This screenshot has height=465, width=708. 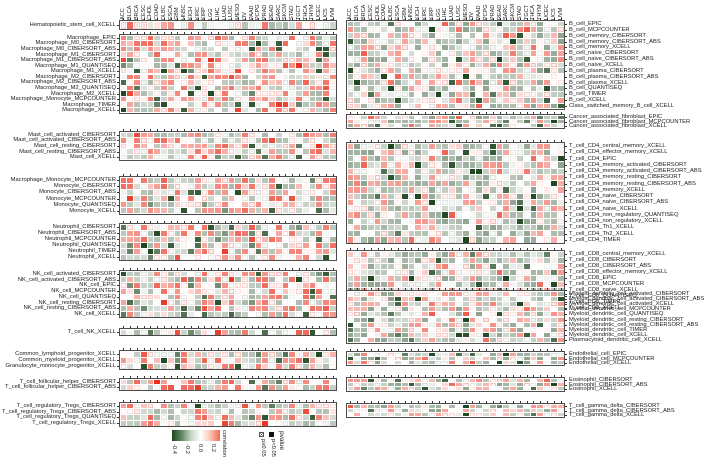 What do you see at coordinates (213, 448) in the screenshot?
I see `colorbar-tick-3: 0.2` at bounding box center [213, 448].